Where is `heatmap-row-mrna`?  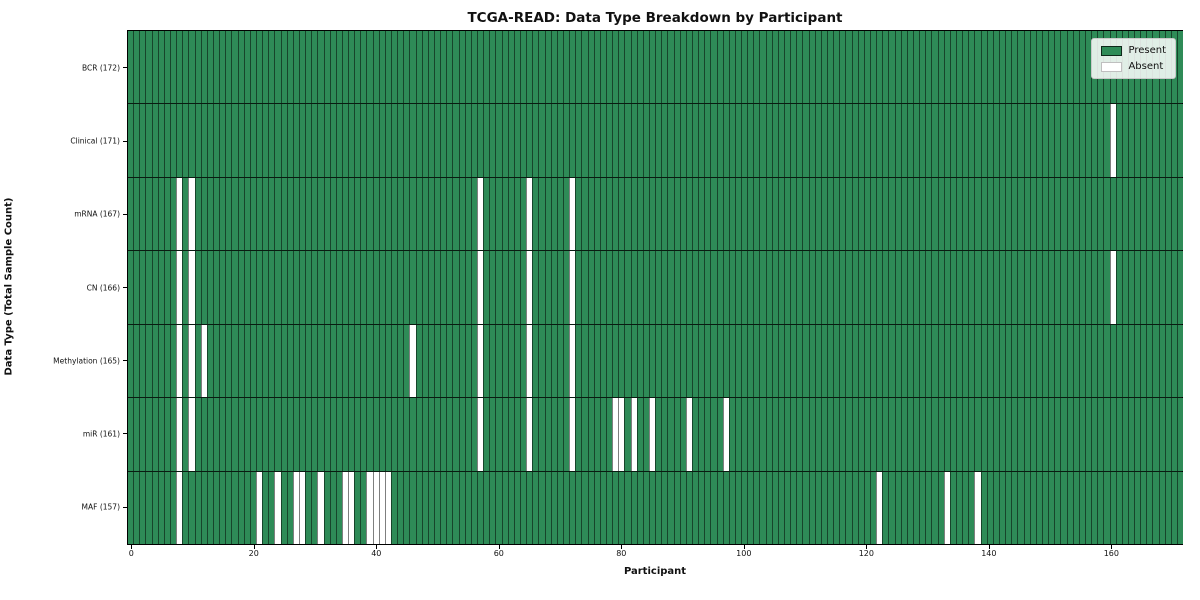 heatmap-row-mrna is located at coordinates (656, 213).